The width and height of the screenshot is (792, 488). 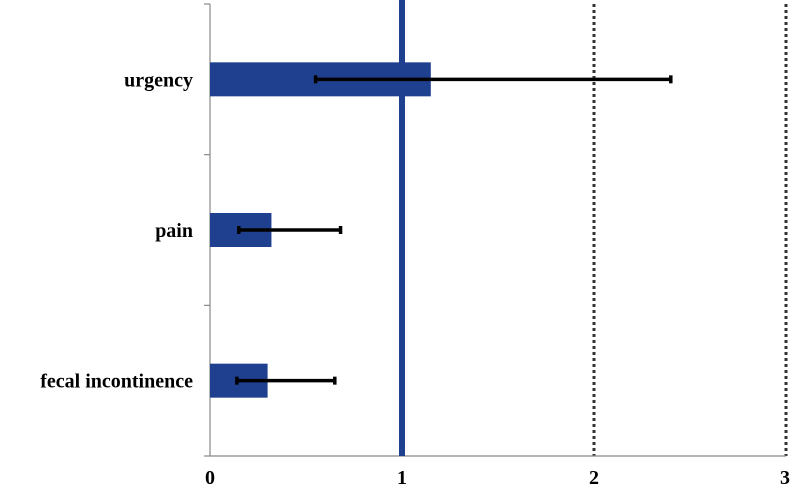 What do you see at coordinates (290, 230) in the screenshot?
I see `error-bar-pain` at bounding box center [290, 230].